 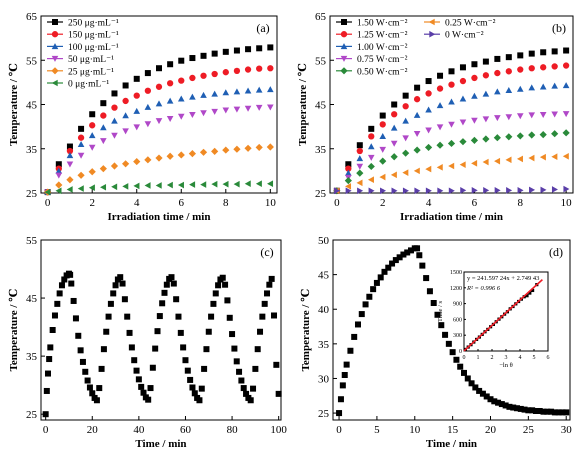 I want to click on x-tick-label: 8, so click(x=521, y=203).